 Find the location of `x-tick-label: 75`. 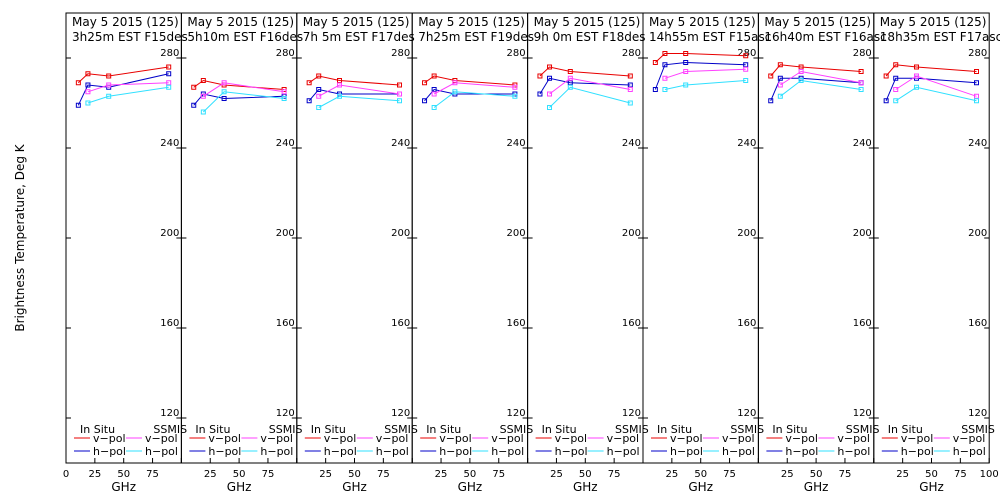

x-tick-label: 75 is located at coordinates (960, 474).